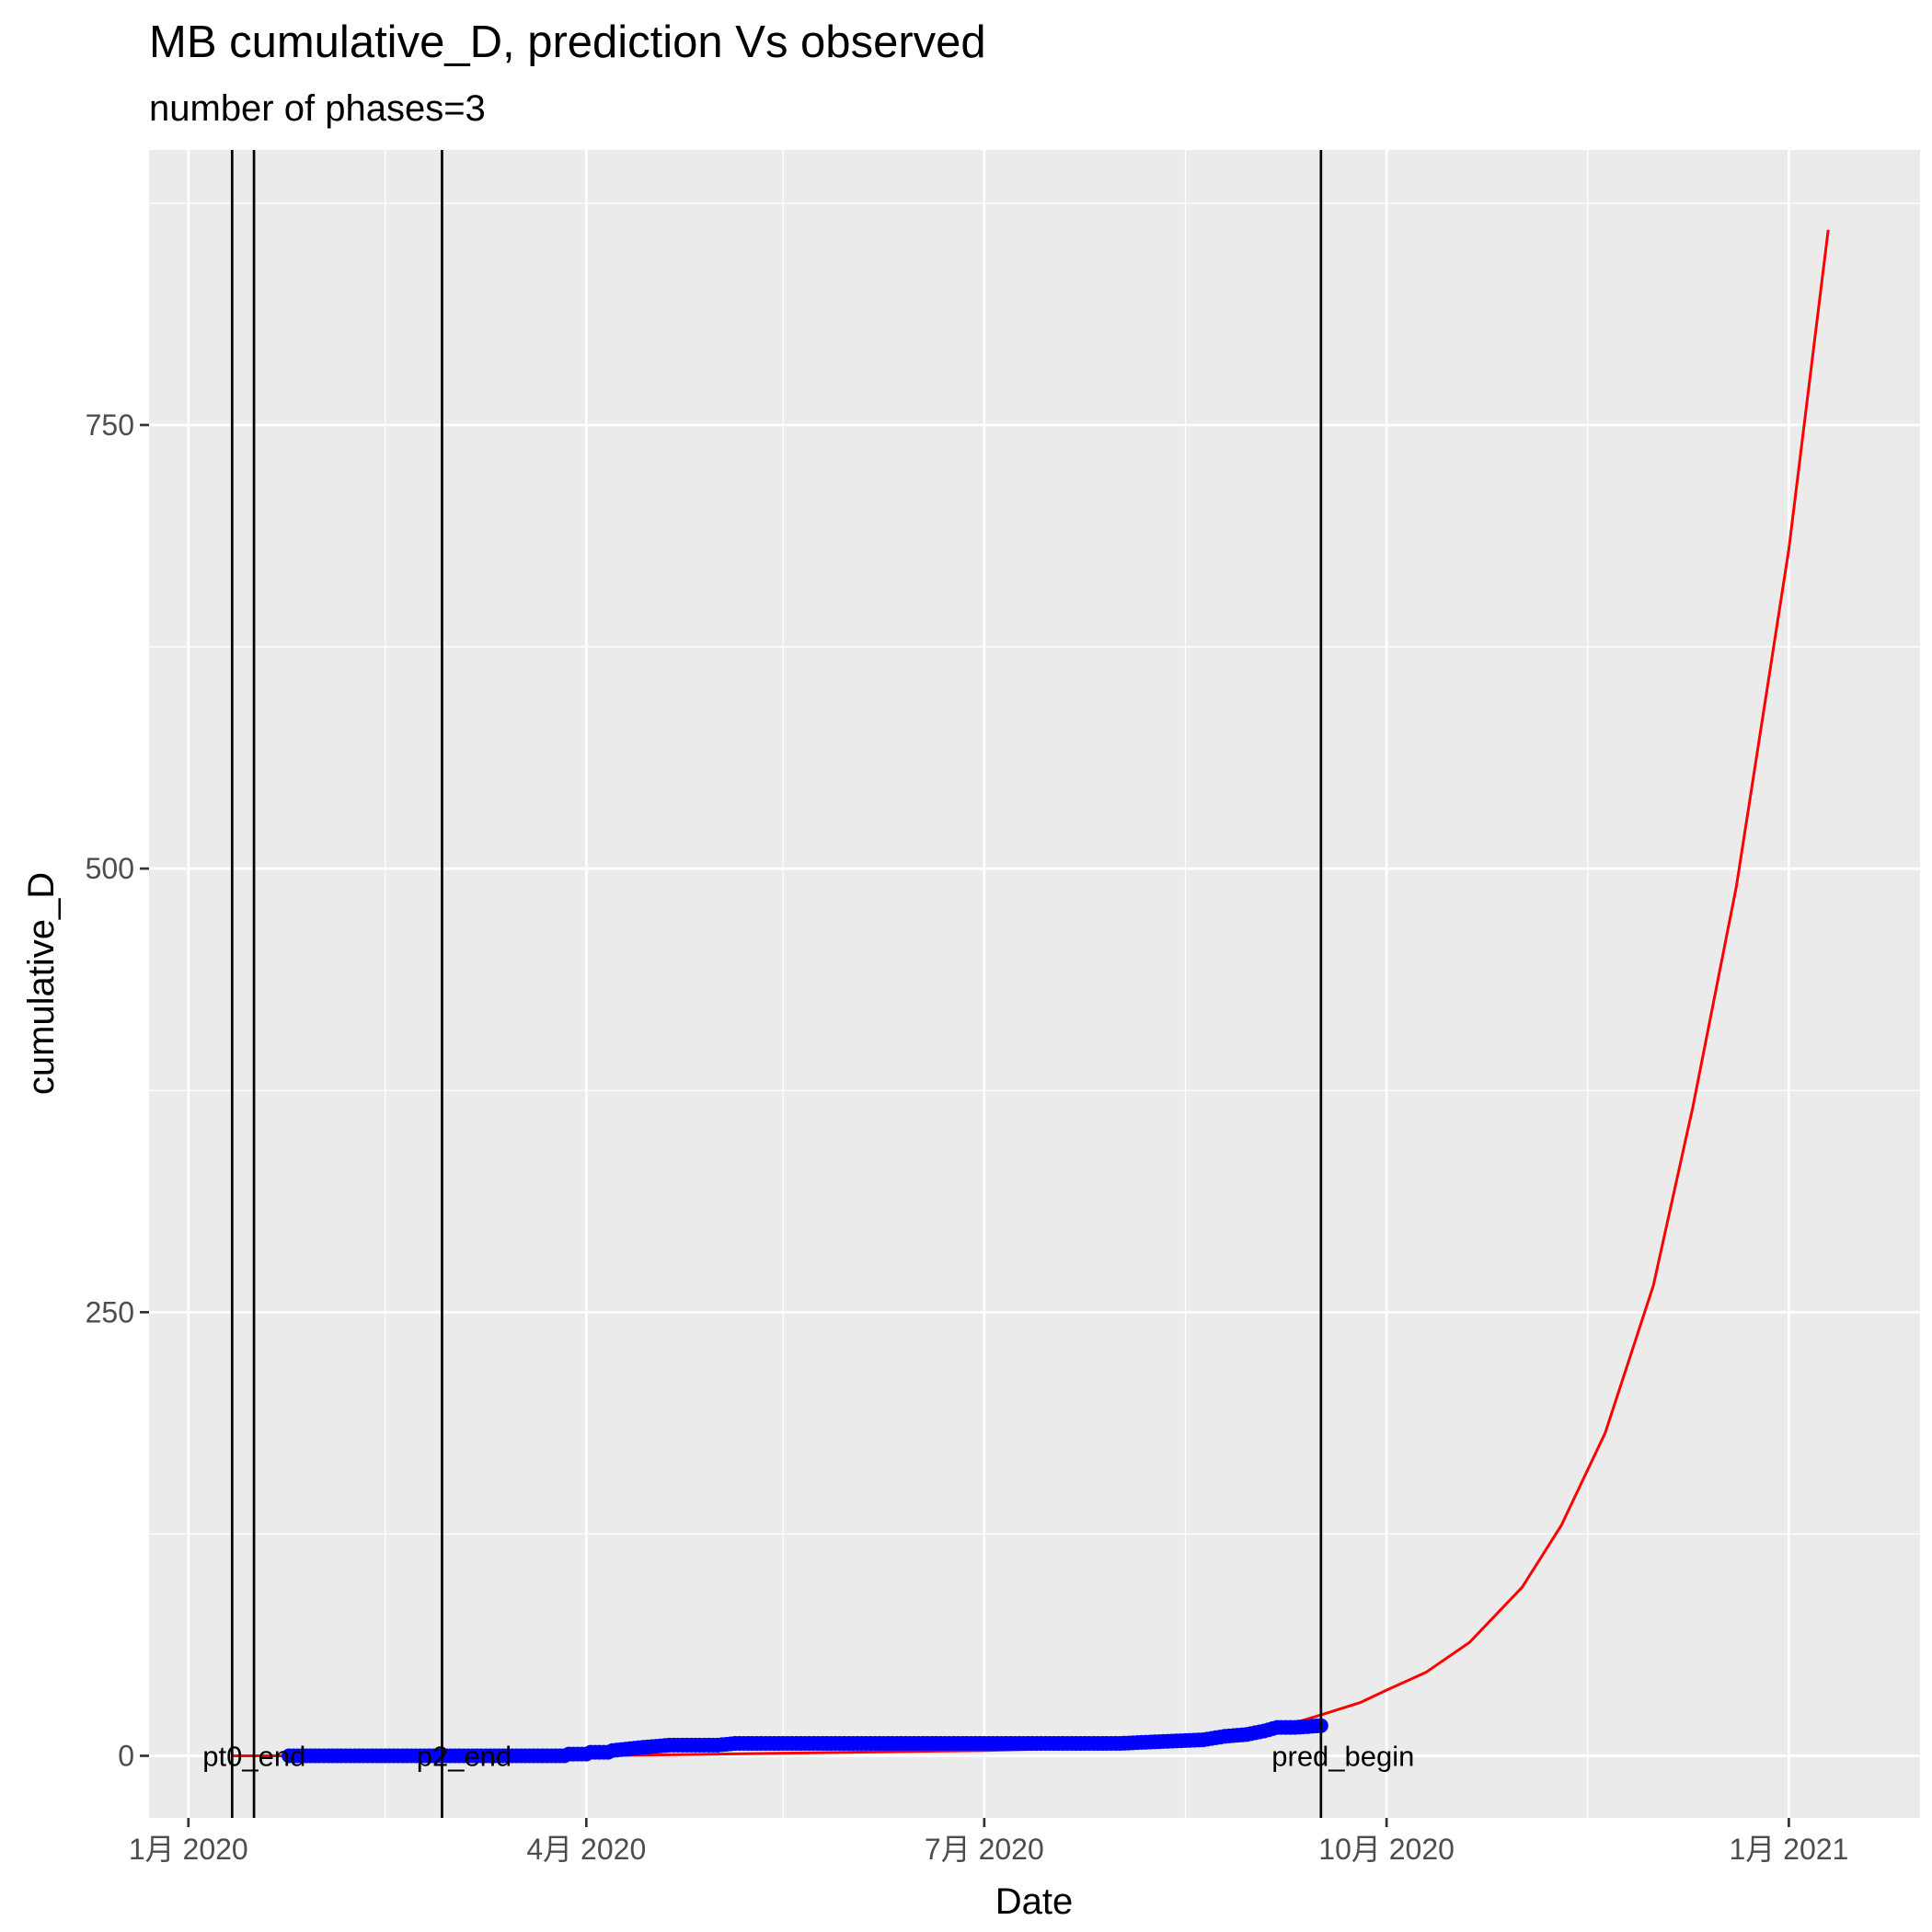 The height and width of the screenshot is (1932, 1932). I want to click on y-tick-label: 0, so click(126, 1755).